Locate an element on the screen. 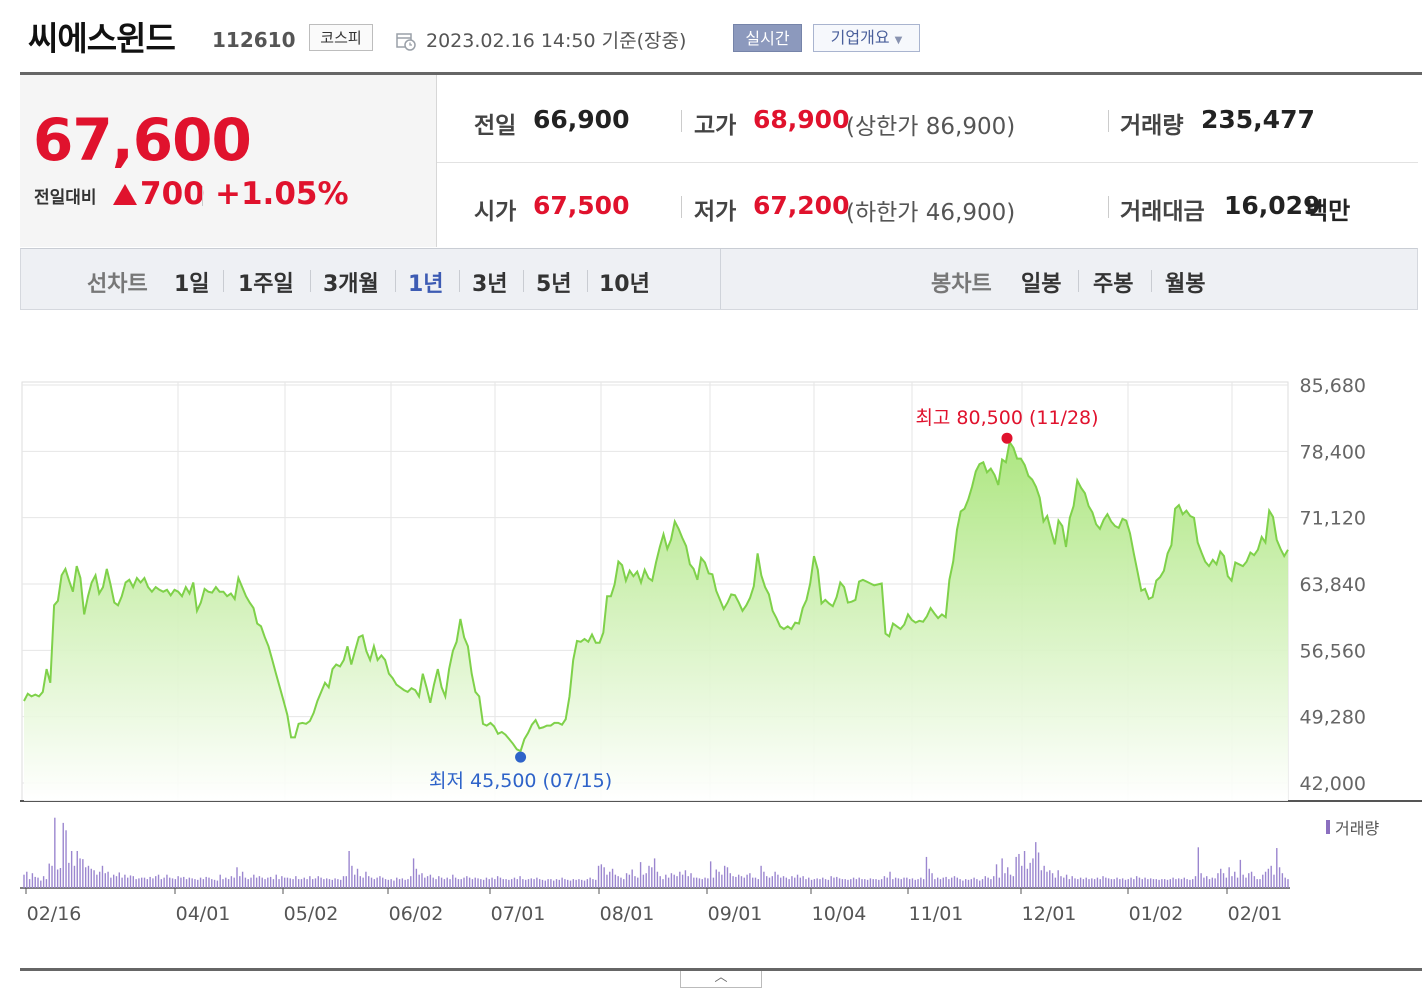  x-tick-label: 01/02 is located at coordinates (1156, 914).